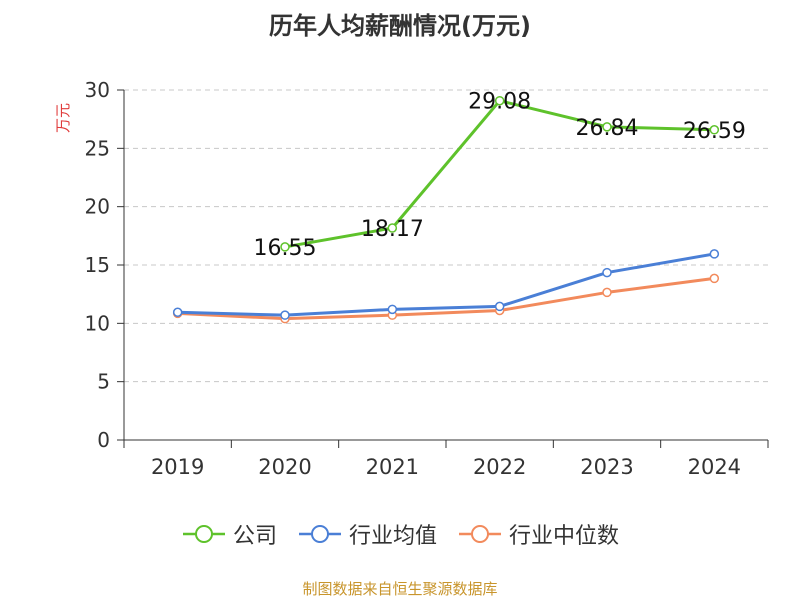 This screenshot has width=800, height=600. What do you see at coordinates (499, 467) in the screenshot?
I see `x-tick-label: 2022` at bounding box center [499, 467].